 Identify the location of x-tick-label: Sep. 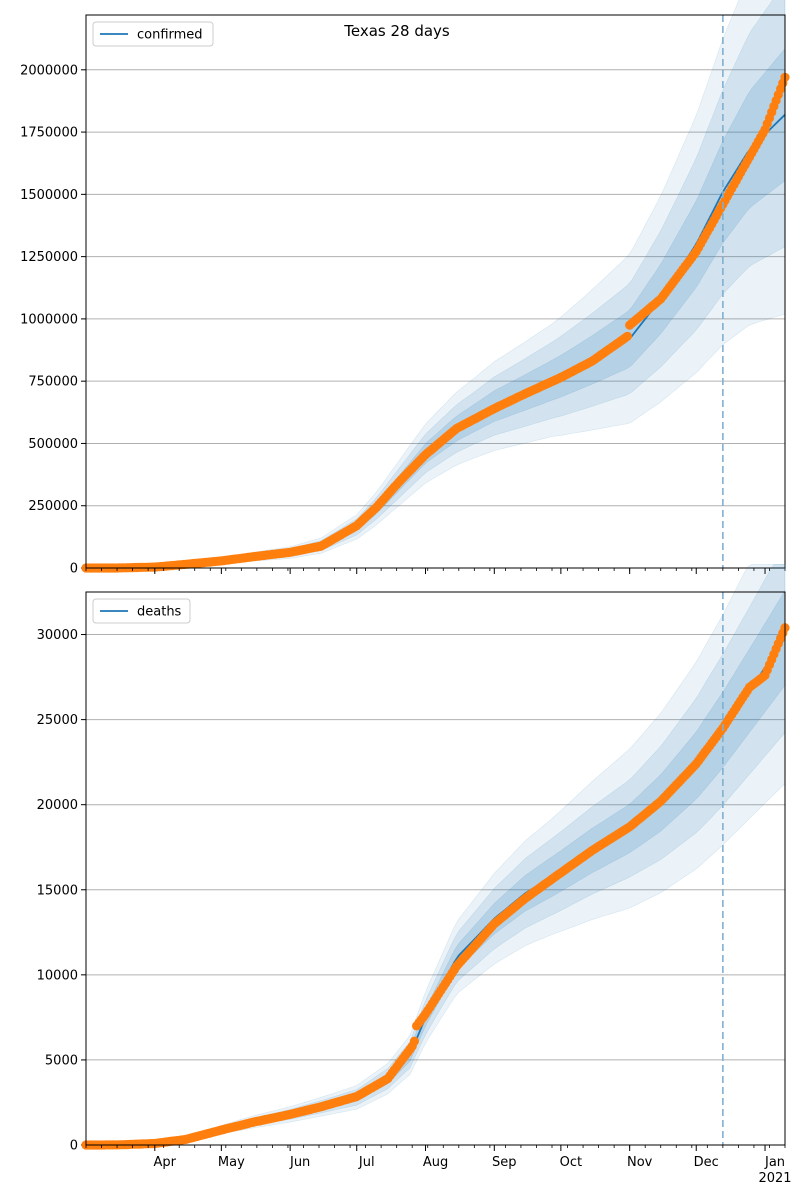
(504, 1162).